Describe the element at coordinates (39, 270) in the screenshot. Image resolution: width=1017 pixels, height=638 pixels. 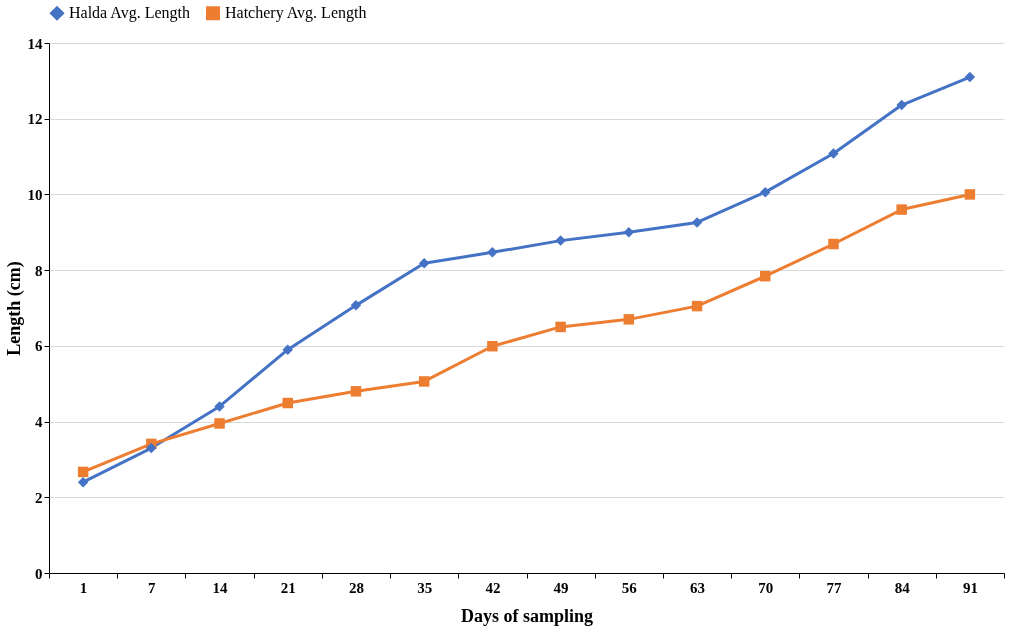
I see `y-tick-label: 8` at that location.